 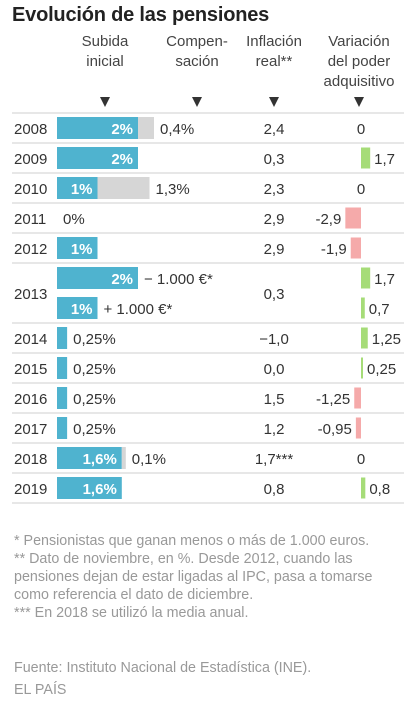 I want to click on inflation-value: 1,5, so click(x=274, y=399).